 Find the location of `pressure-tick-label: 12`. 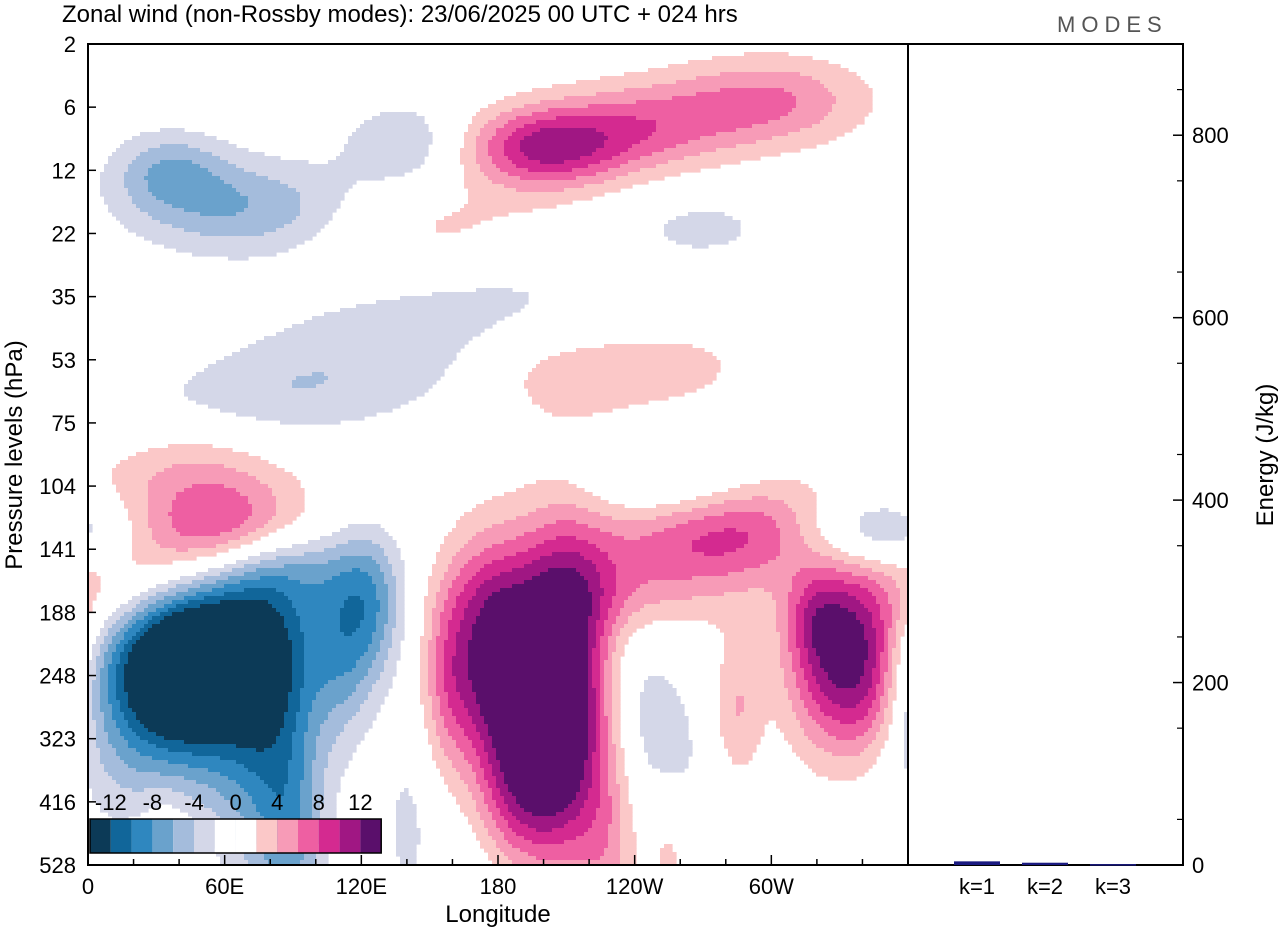

pressure-tick-label: 12 is located at coordinates (64, 170).